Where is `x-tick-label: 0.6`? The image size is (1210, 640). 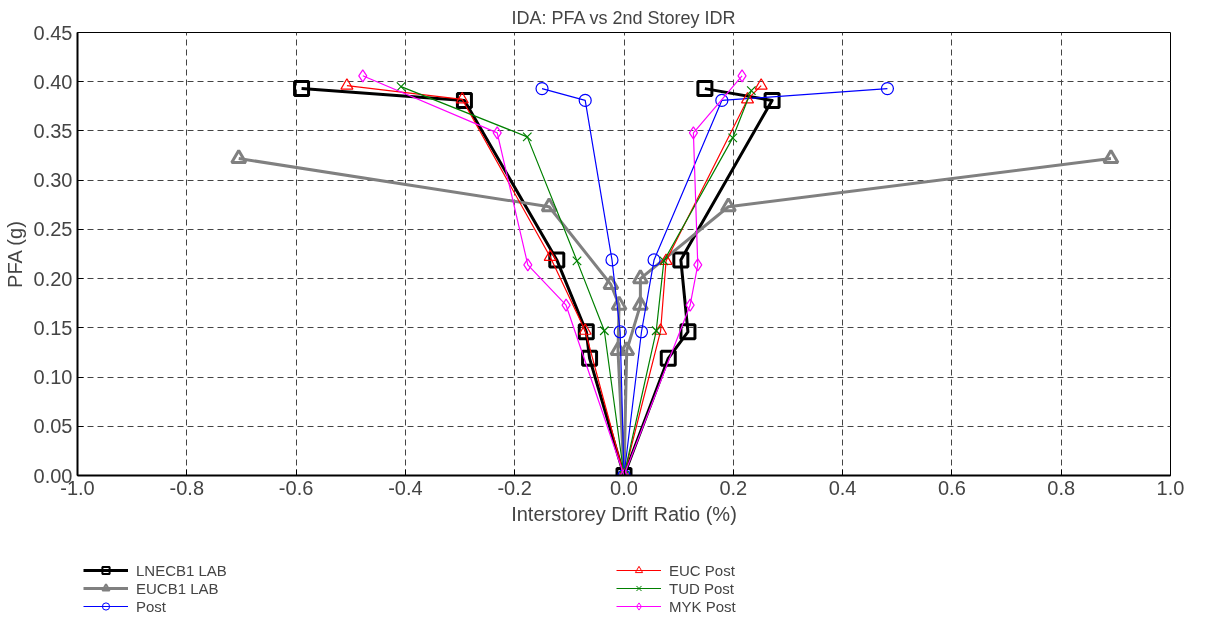
x-tick-label: 0.6 is located at coordinates (952, 487).